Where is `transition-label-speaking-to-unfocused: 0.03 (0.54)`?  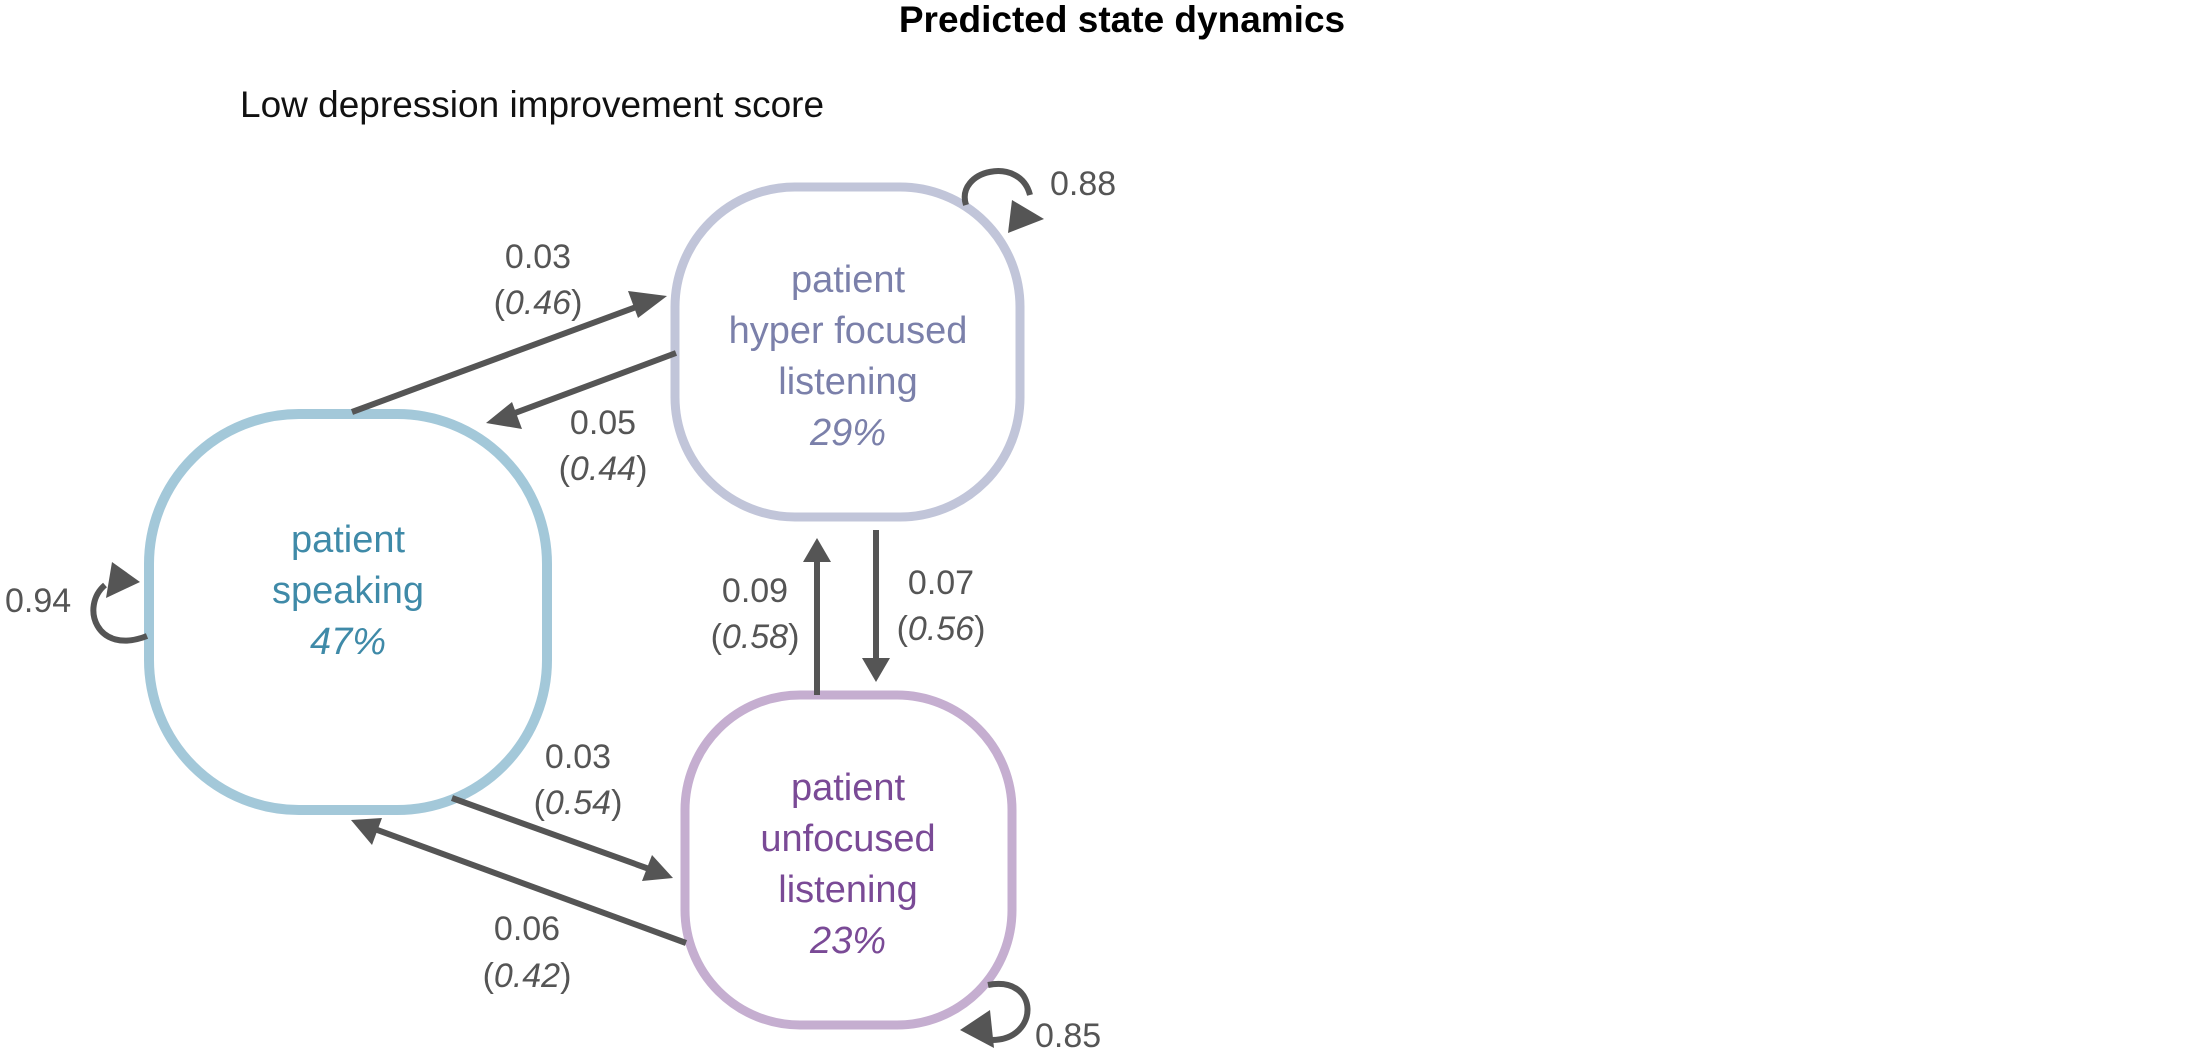
transition-label-speaking-to-unfocused: 0.03 (0.54) is located at coordinates (578, 780).